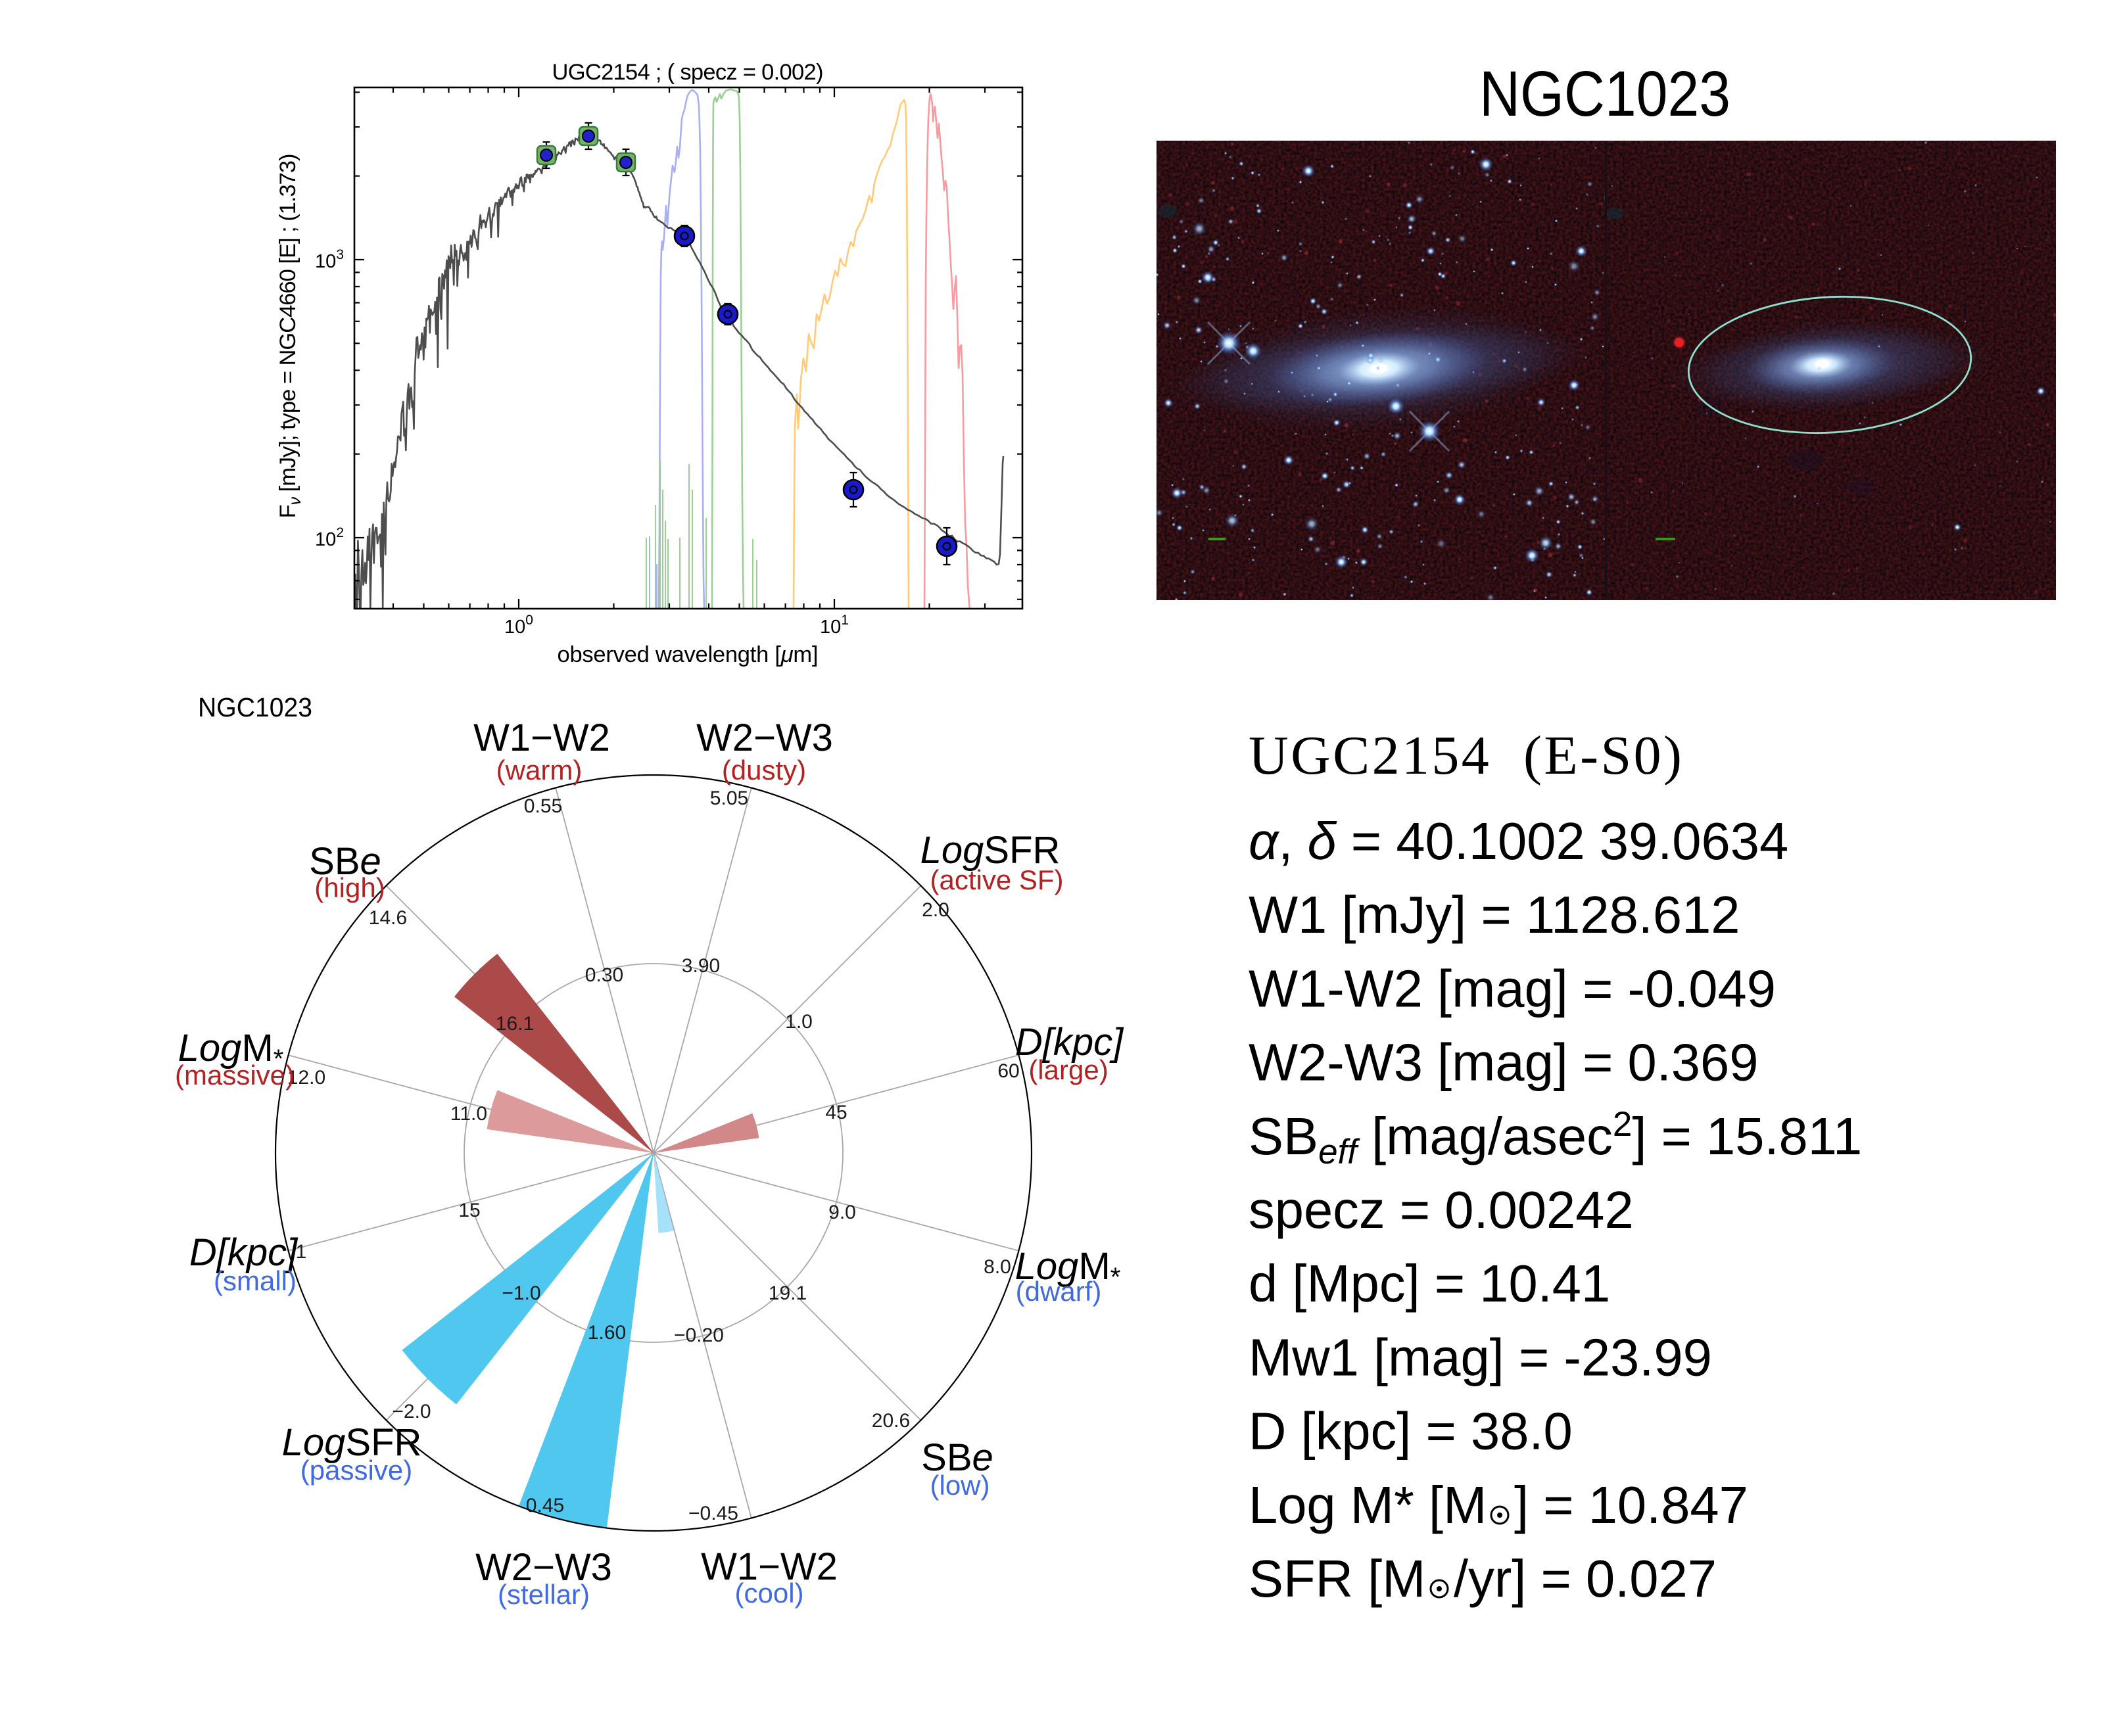  What do you see at coordinates (349, 888) in the screenshot?
I see `svg-text: (high)` at bounding box center [349, 888].